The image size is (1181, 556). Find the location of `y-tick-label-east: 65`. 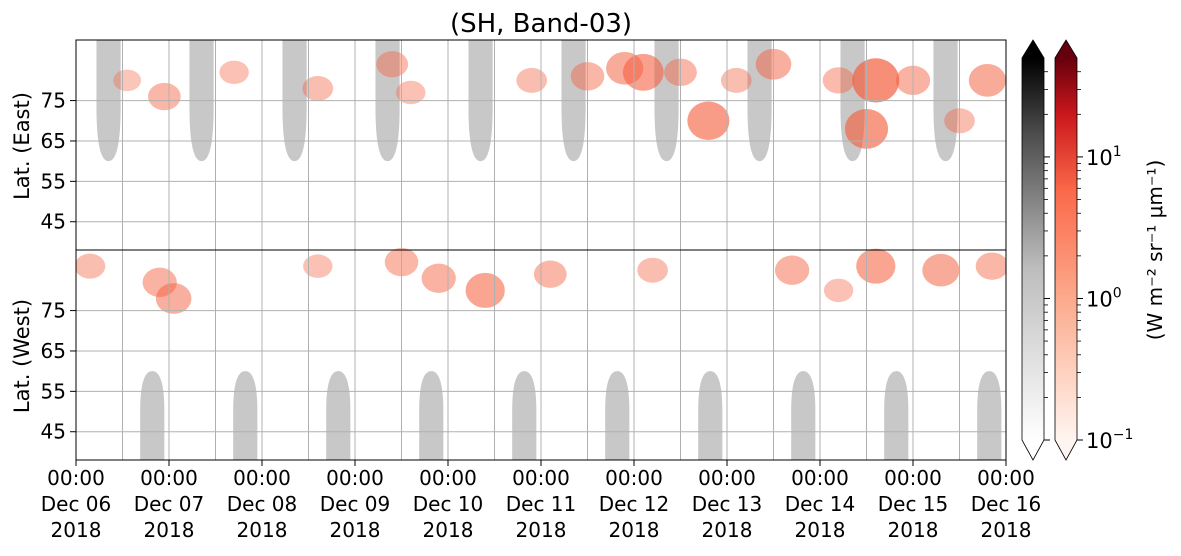

y-tick-label-east: 65 is located at coordinates (53, 141).